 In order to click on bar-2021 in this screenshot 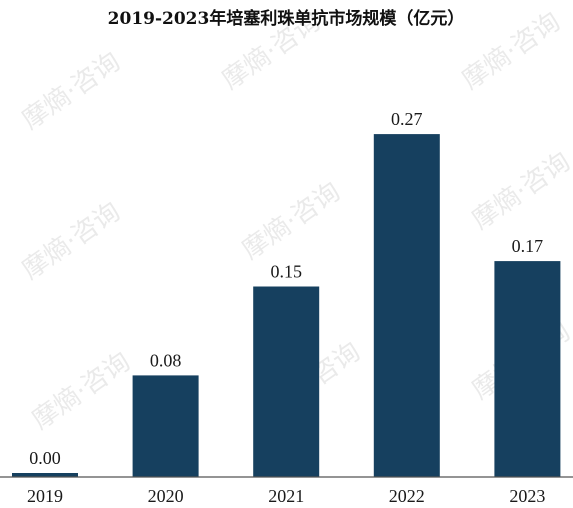, I will do `click(286, 381)`.